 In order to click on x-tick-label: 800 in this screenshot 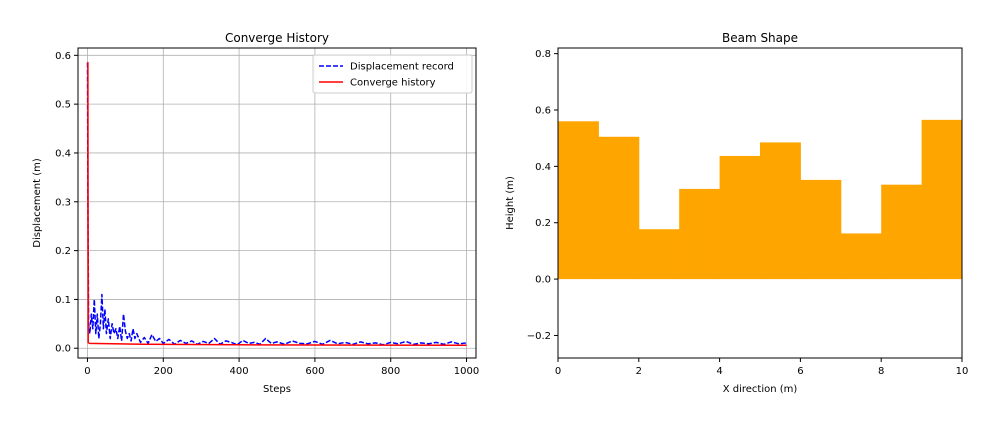, I will do `click(390, 371)`.